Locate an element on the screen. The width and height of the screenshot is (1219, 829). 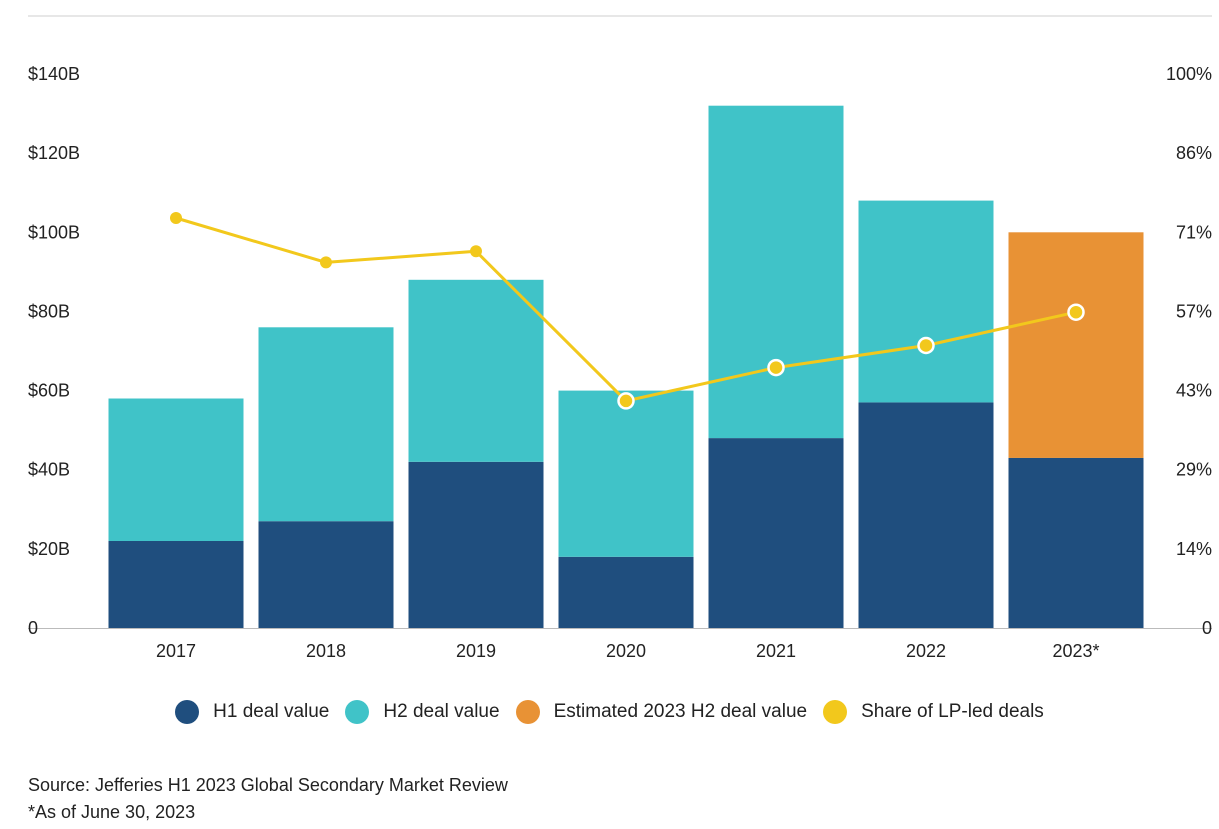
legend-item-h2: H2 deal value is located at coordinates (422, 712).